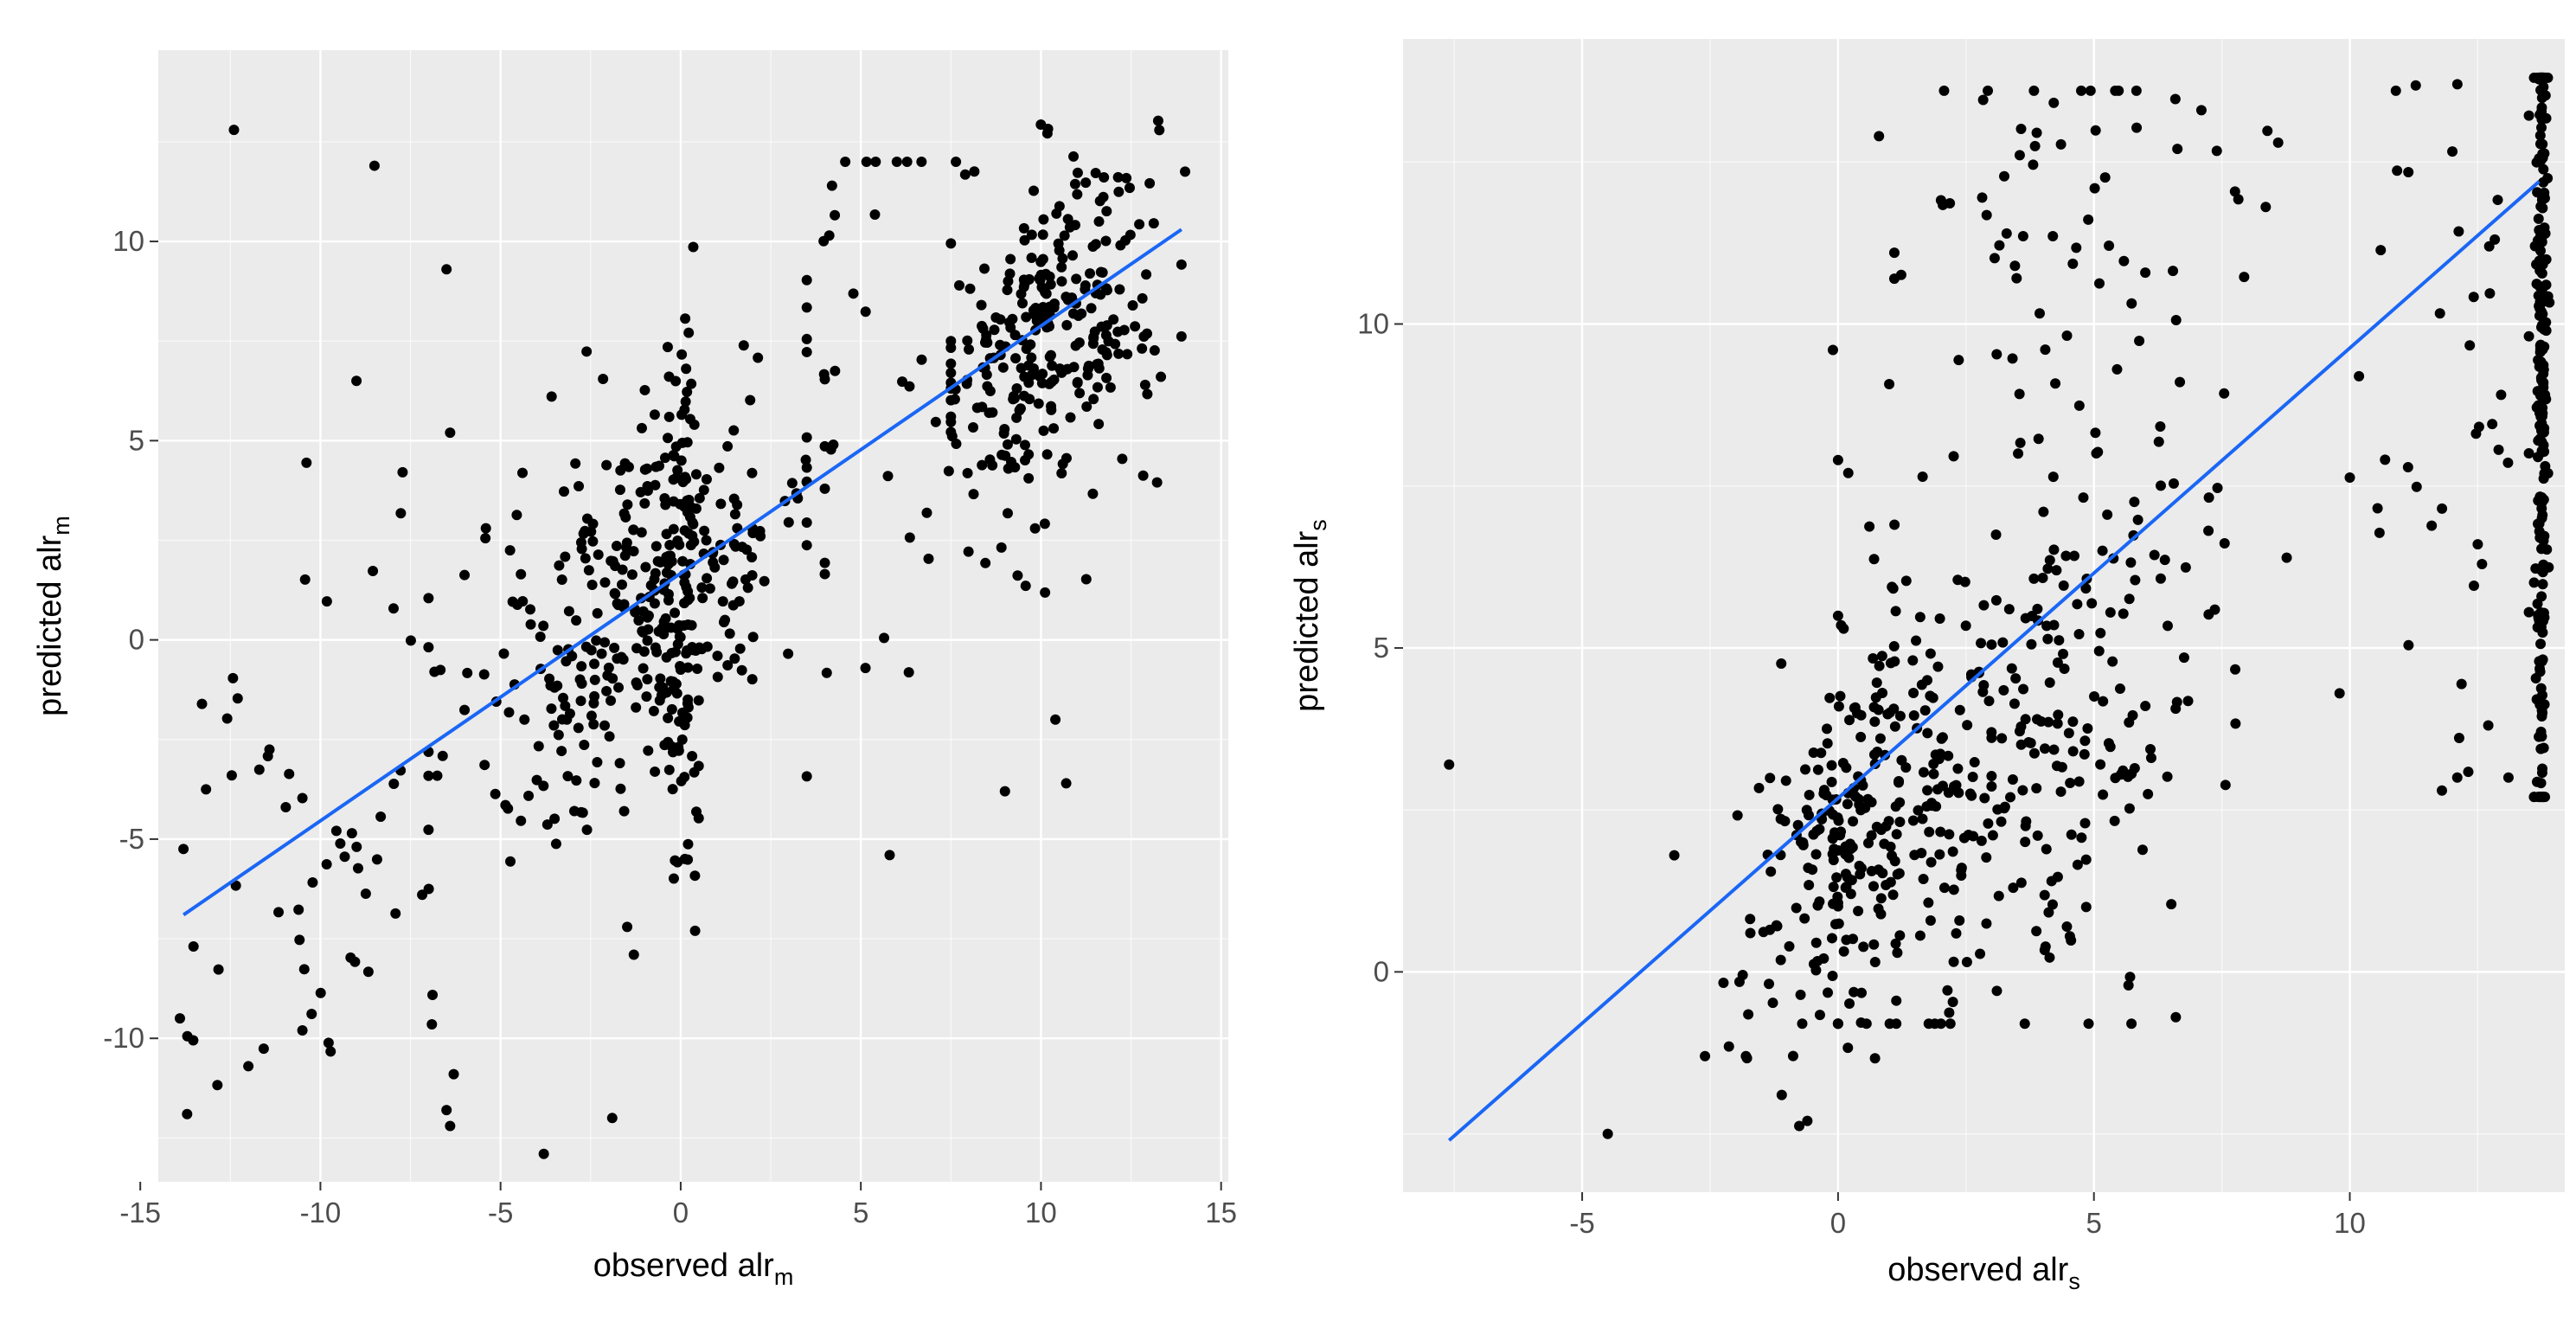 The height and width of the screenshot is (1328, 2576). Describe the element at coordinates (1310, 615) in the screenshot. I see `right-ylabel: predicted alrs` at that location.